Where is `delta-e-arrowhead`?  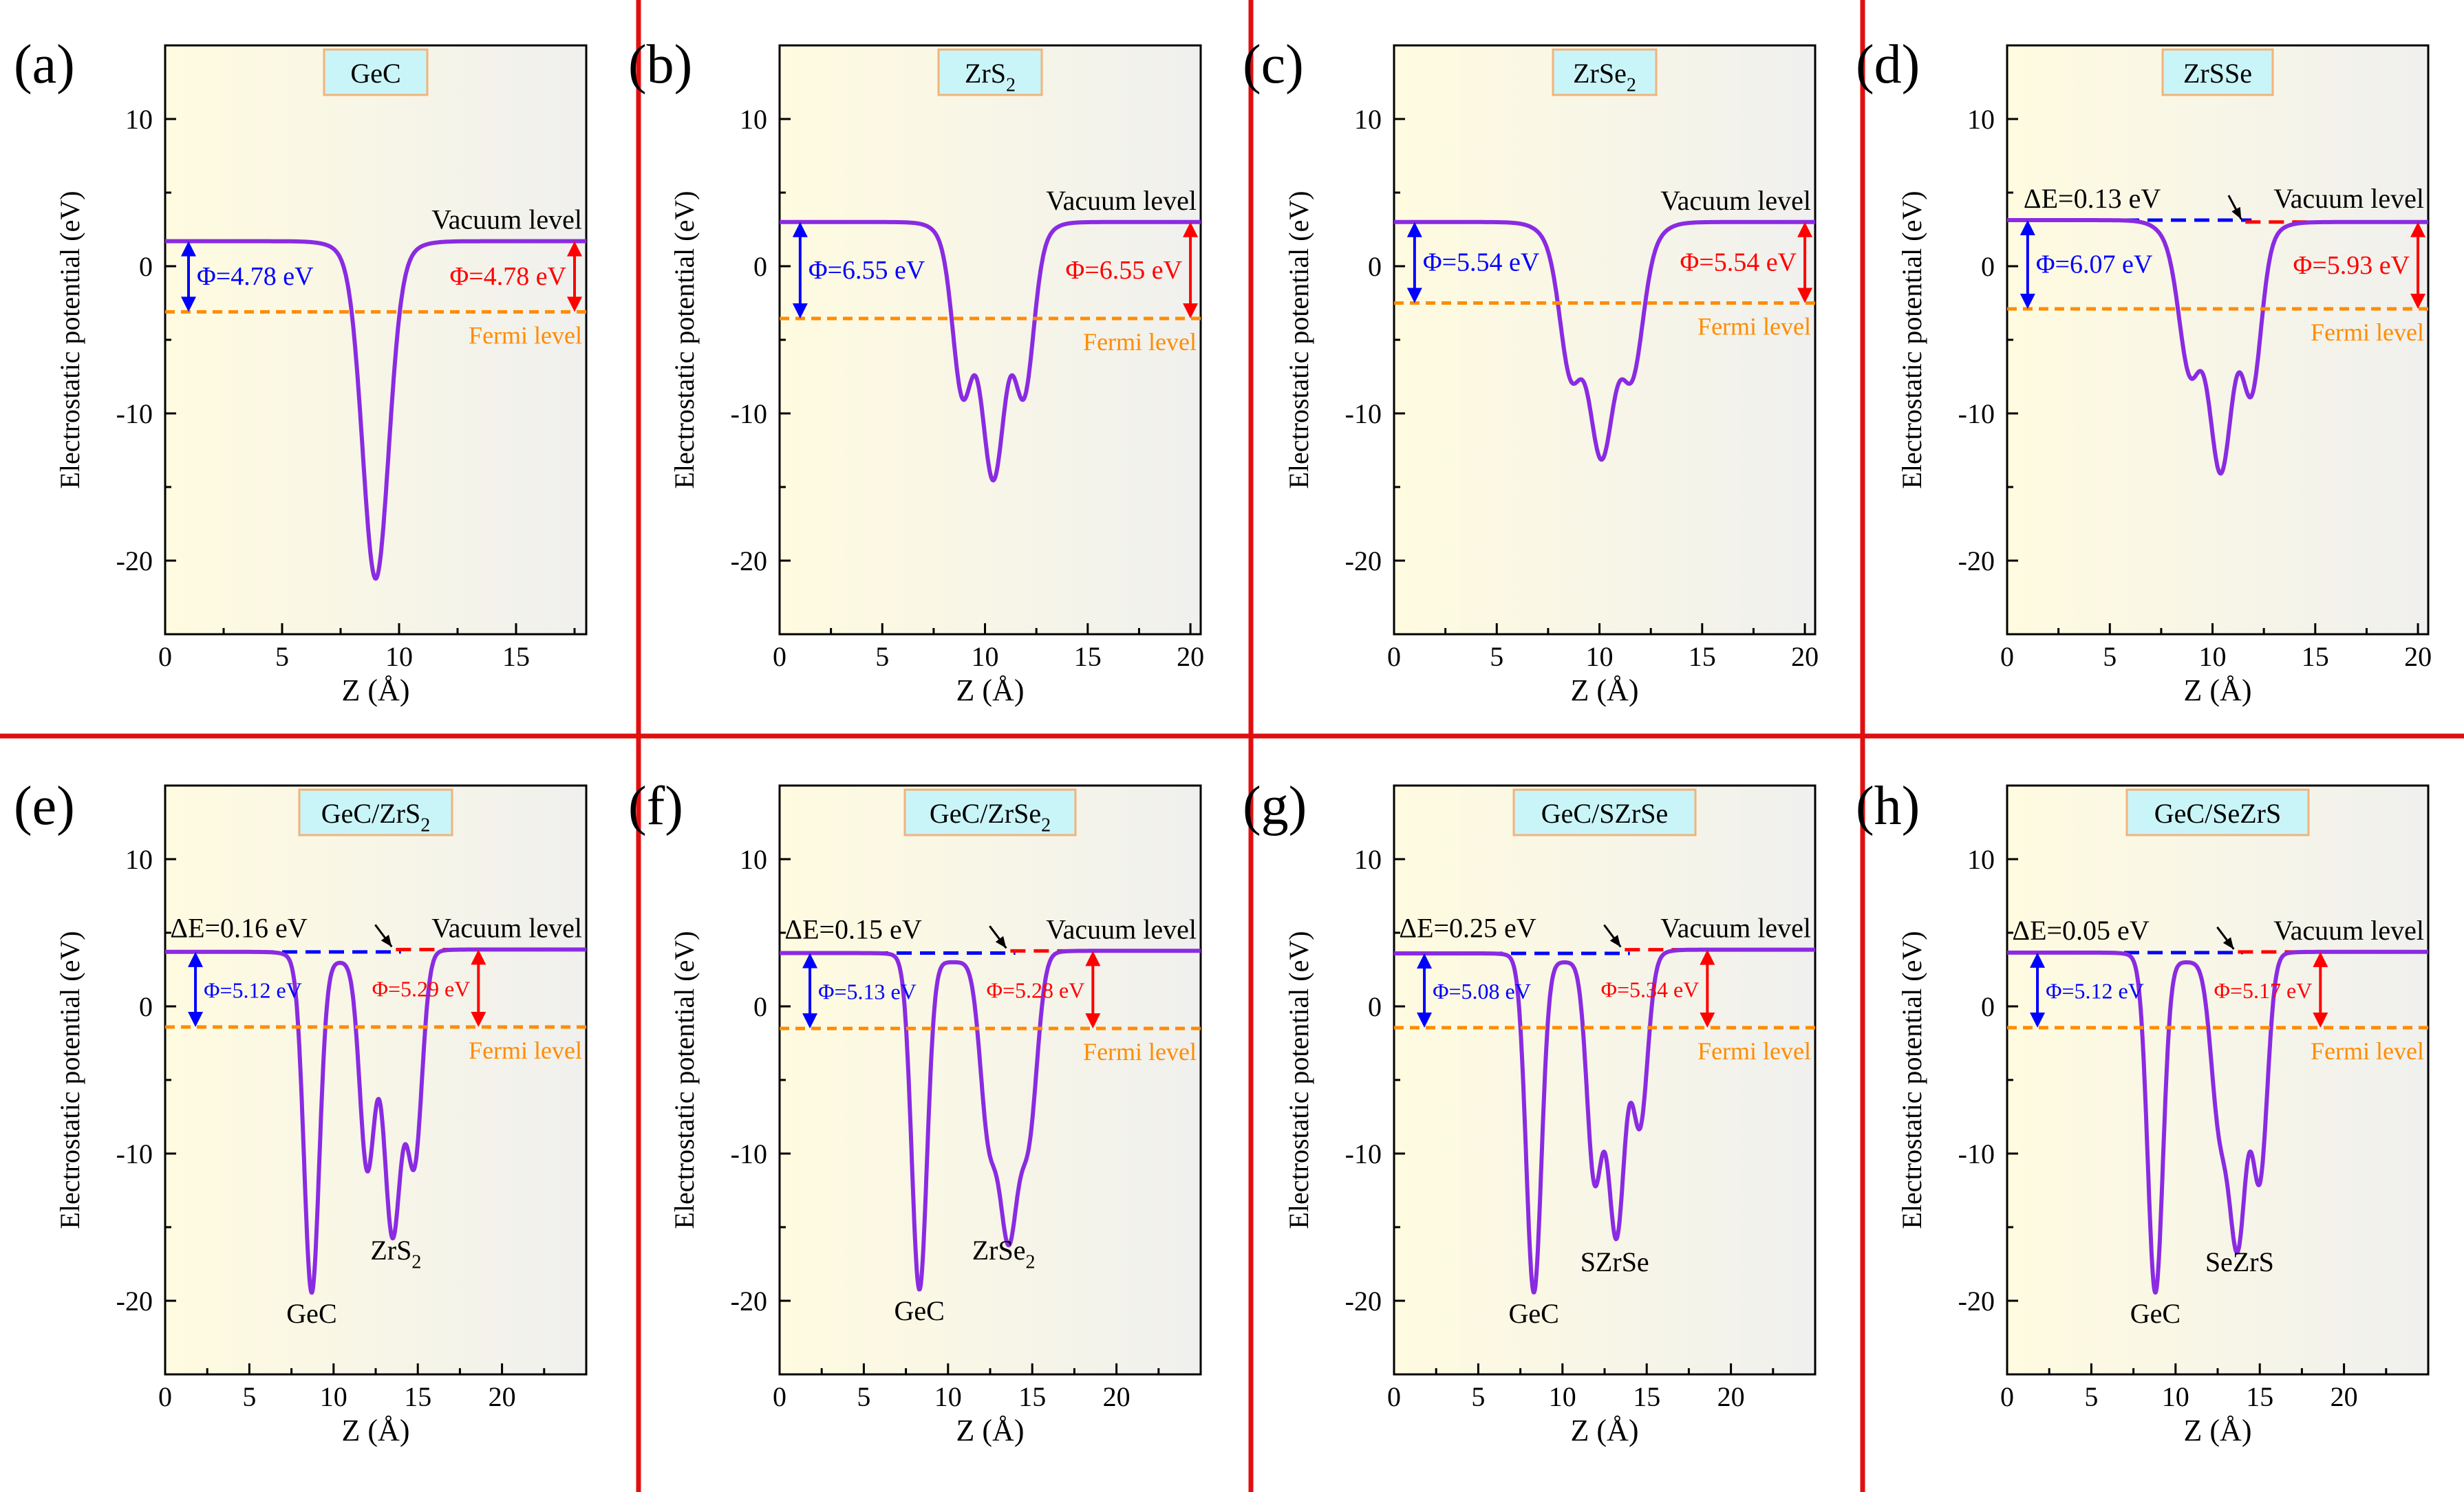 delta-e-arrowhead is located at coordinates (1001, 942).